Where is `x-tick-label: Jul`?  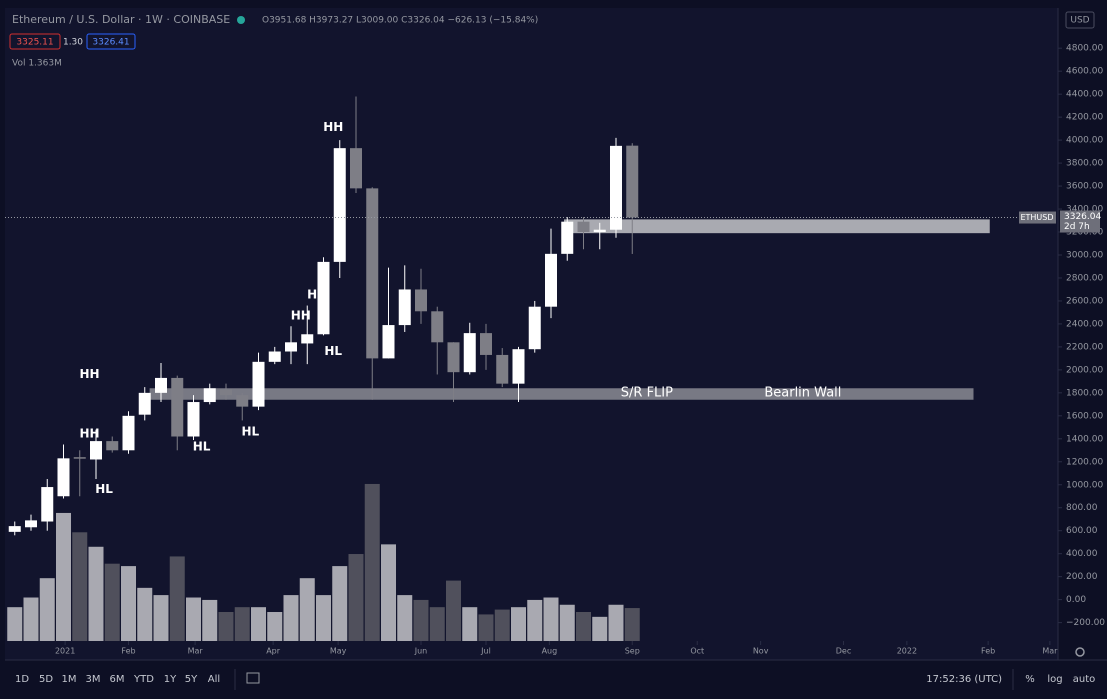
x-tick-label: Jul is located at coordinates (485, 651).